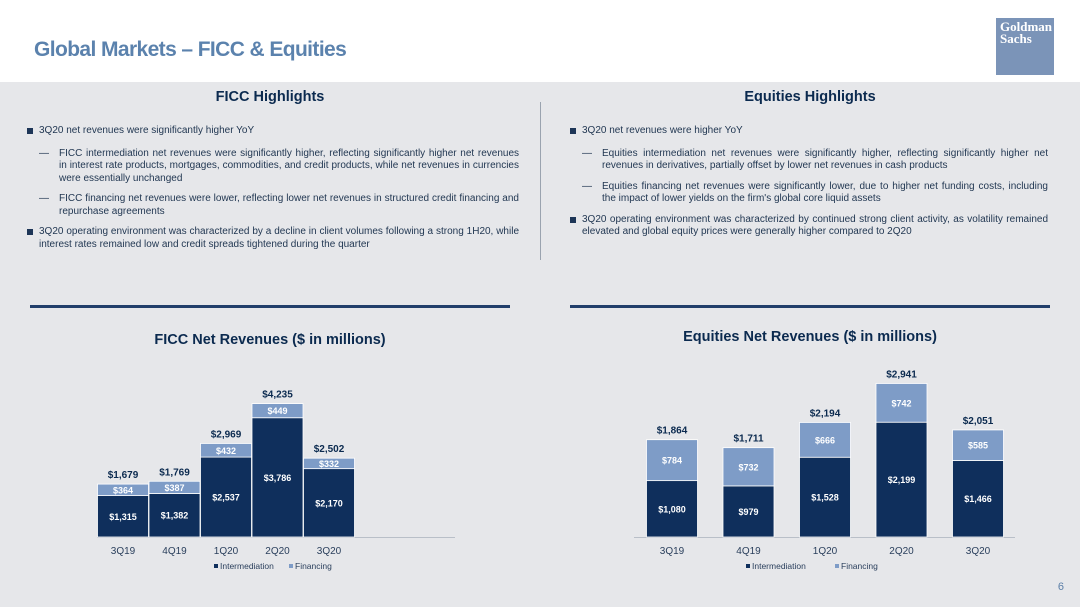 The height and width of the screenshot is (607, 1080). What do you see at coordinates (810, 97) in the screenshot?
I see `equities-highlights-heading: Equities Highlights` at bounding box center [810, 97].